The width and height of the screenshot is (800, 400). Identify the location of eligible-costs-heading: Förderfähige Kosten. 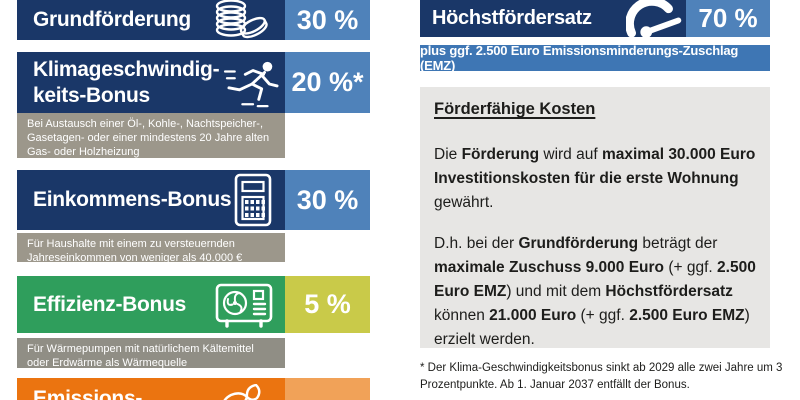
(515, 109).